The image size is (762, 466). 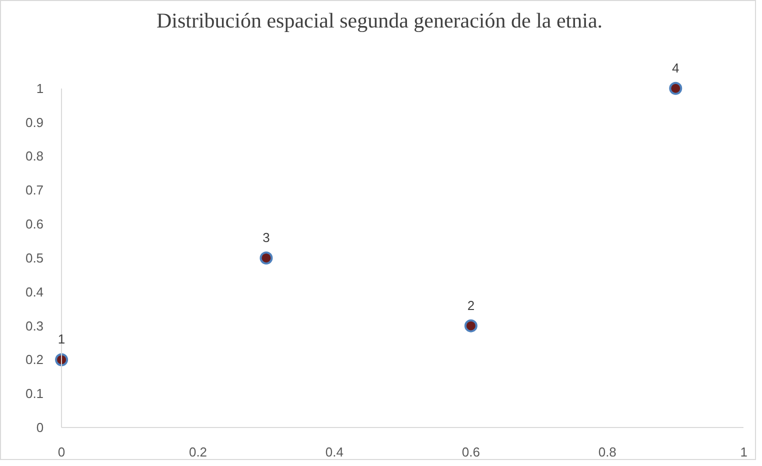 What do you see at coordinates (40, 88) in the screenshot?
I see `y-tick-label: 1` at bounding box center [40, 88].